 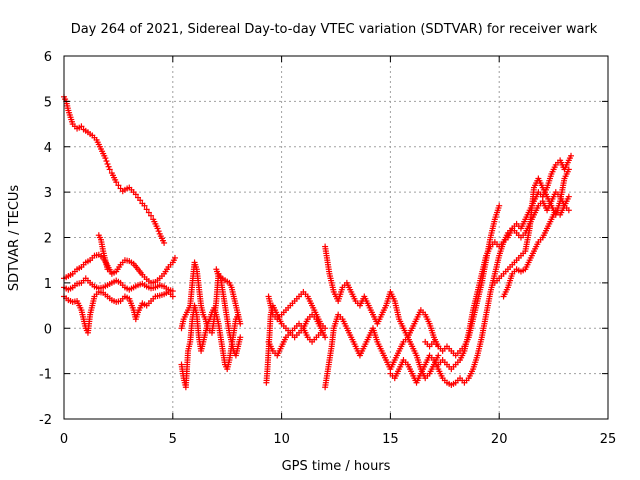 I want to click on y-axis-label: SDTVAR / TECUs, so click(x=14, y=238).